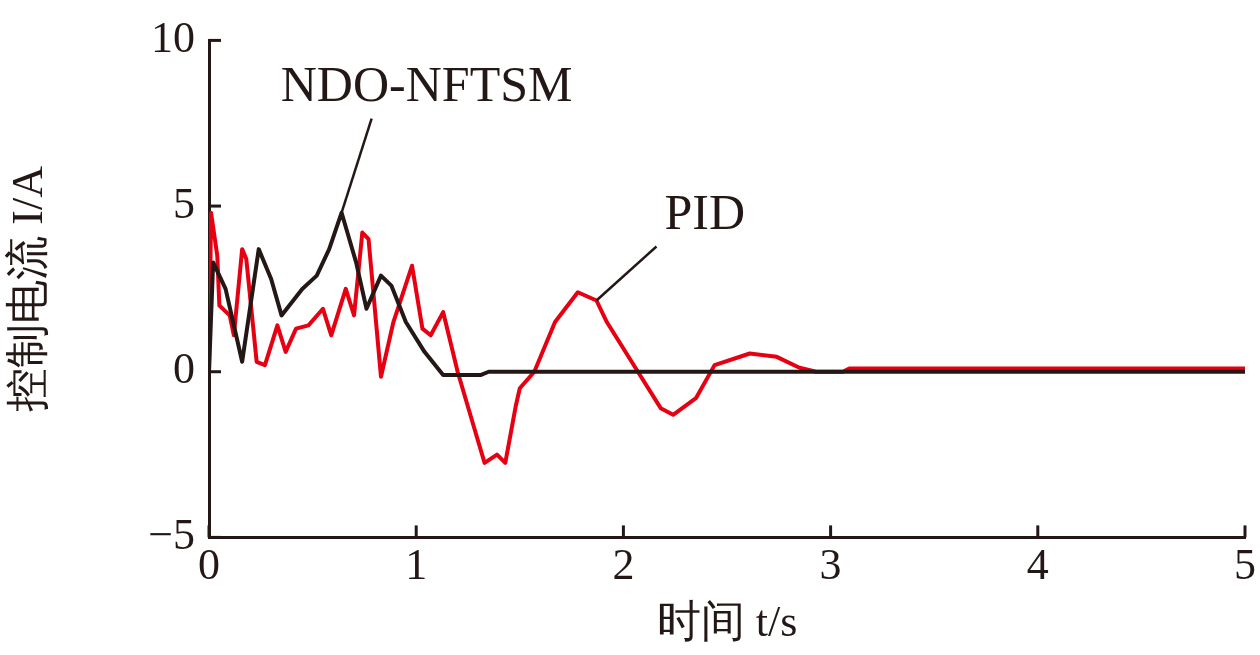 The image size is (1260, 655). Describe the element at coordinates (184, 203) in the screenshot. I see `y-tick-label: 5` at that location.